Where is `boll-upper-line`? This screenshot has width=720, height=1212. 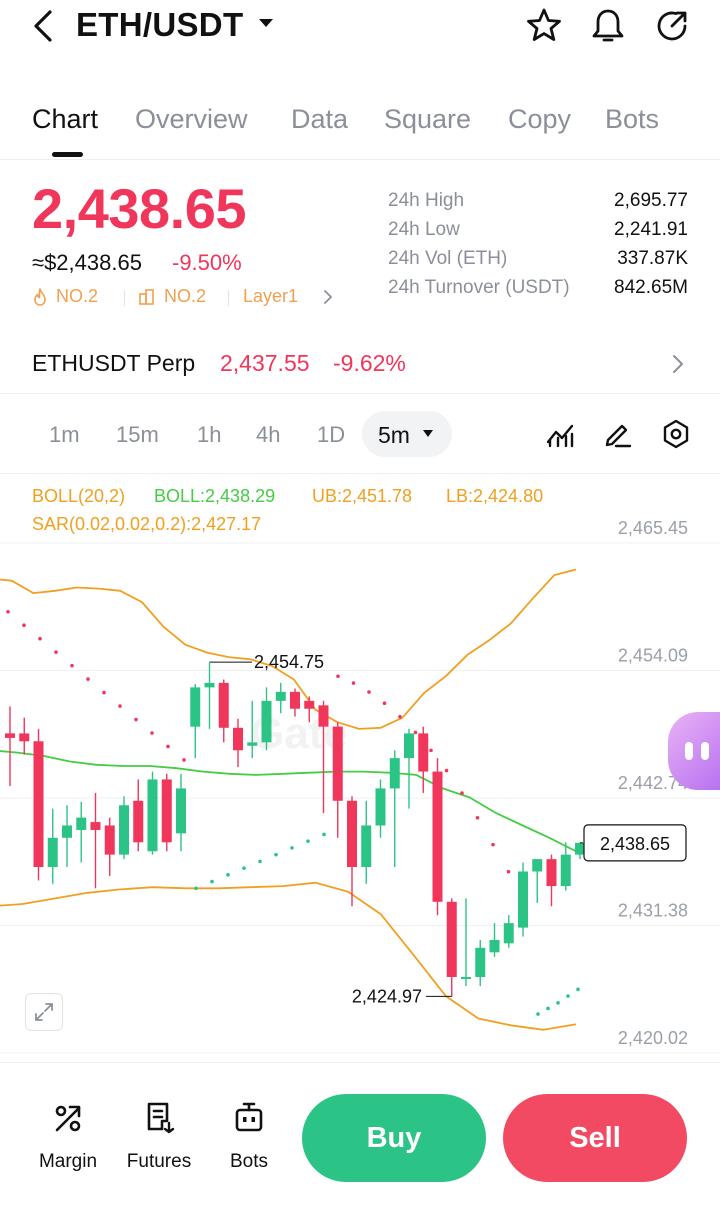
boll-upper-line is located at coordinates (288, 649).